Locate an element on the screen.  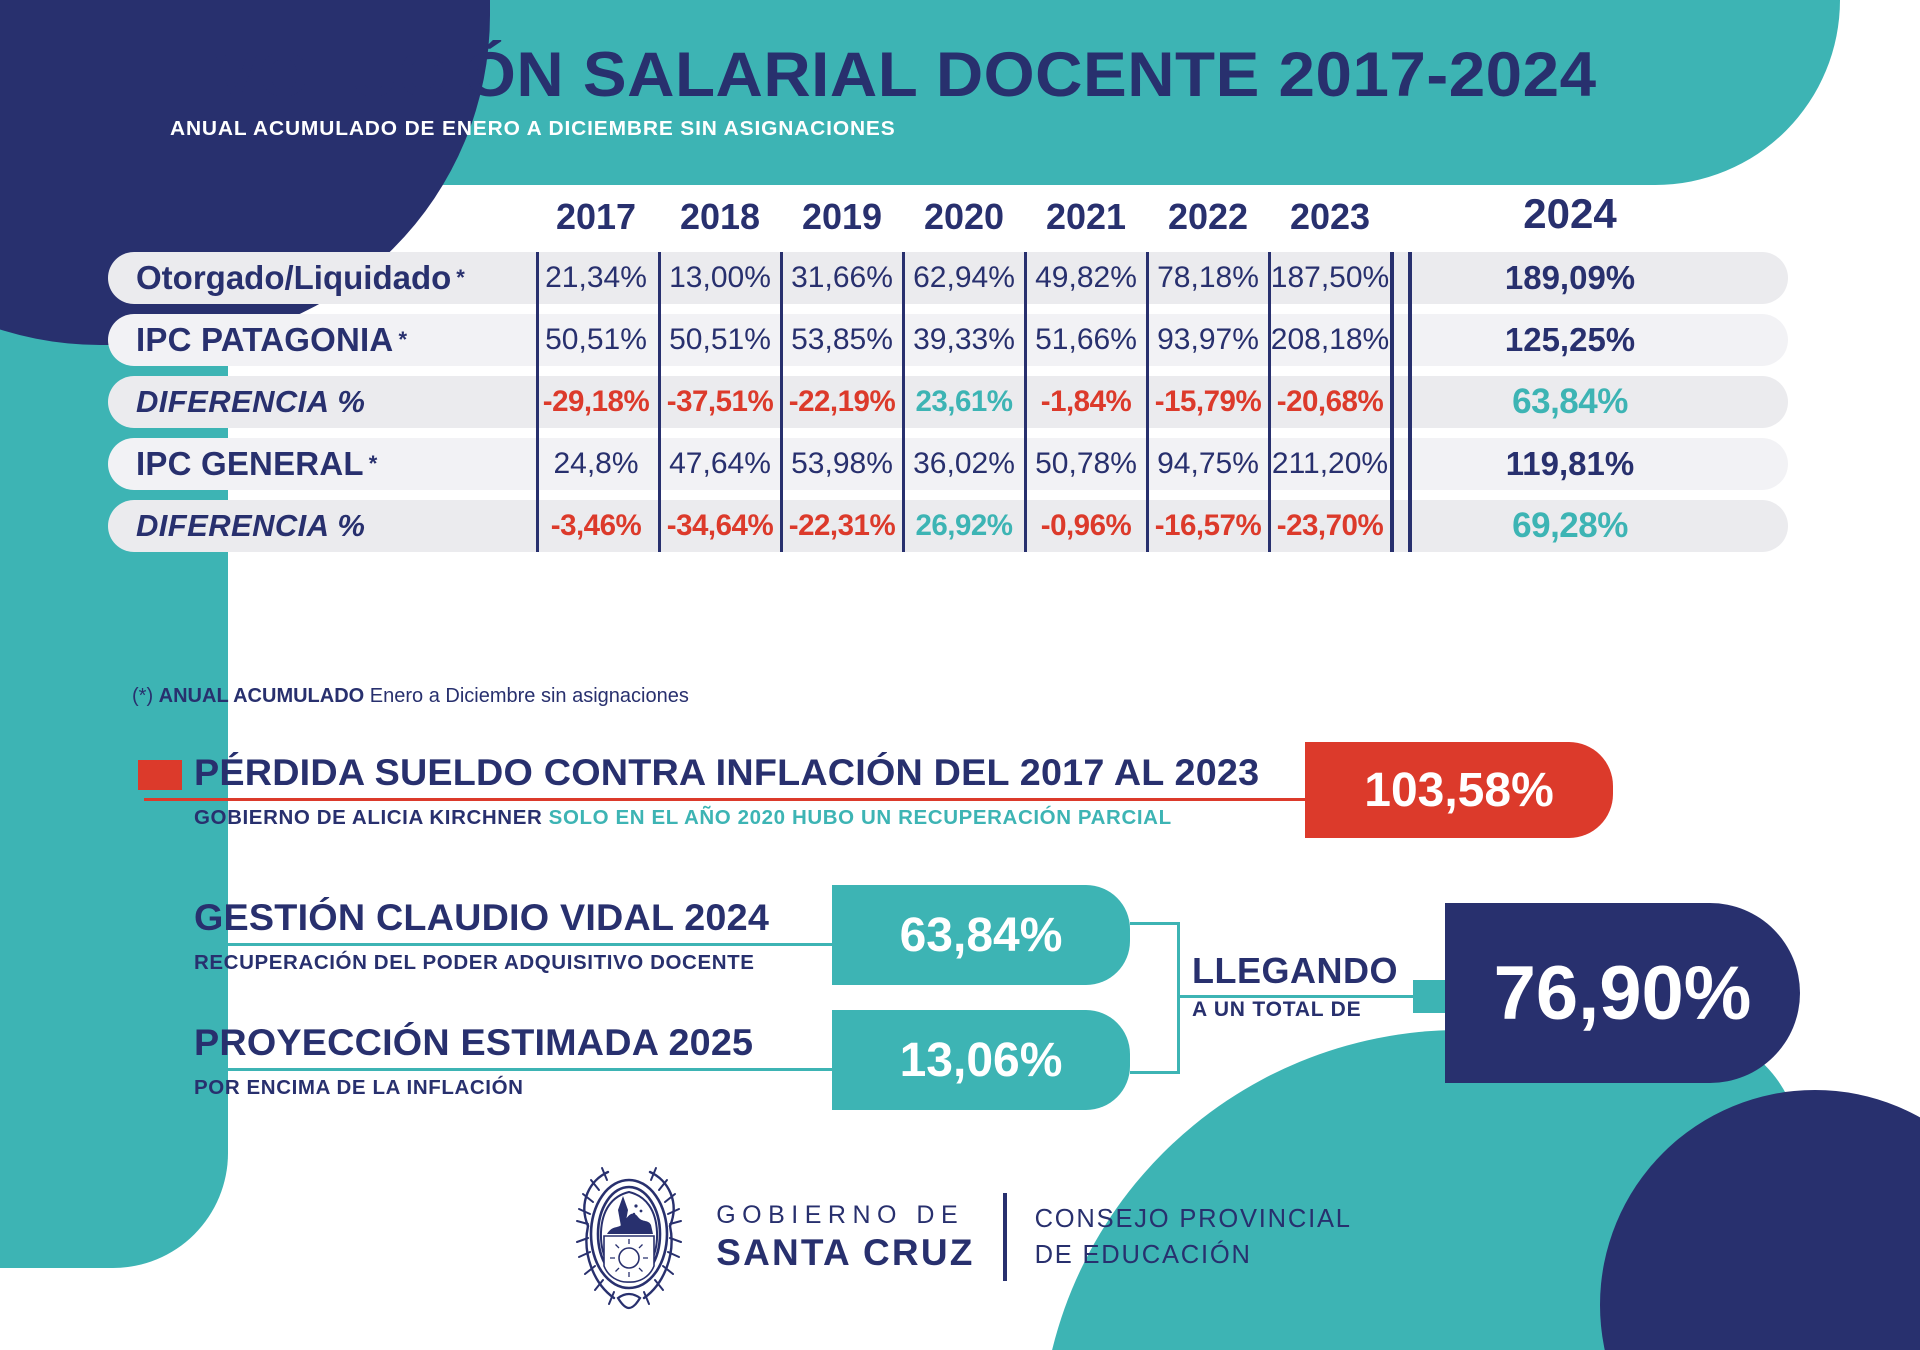
table-cell: 50,78% is located at coordinates (1086, 463).